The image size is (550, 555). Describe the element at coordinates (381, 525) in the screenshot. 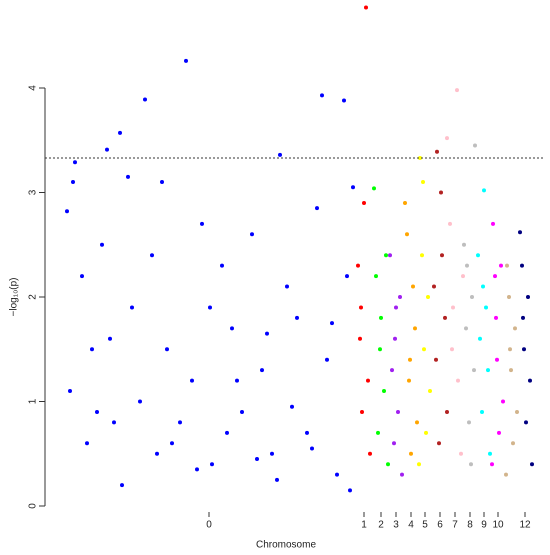

I see `x-tick-label: 2` at that location.